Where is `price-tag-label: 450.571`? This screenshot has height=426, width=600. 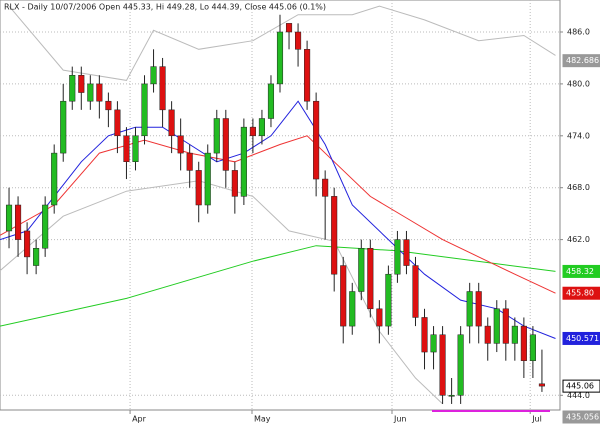 price-tag-label: 450.571 is located at coordinates (582, 338).